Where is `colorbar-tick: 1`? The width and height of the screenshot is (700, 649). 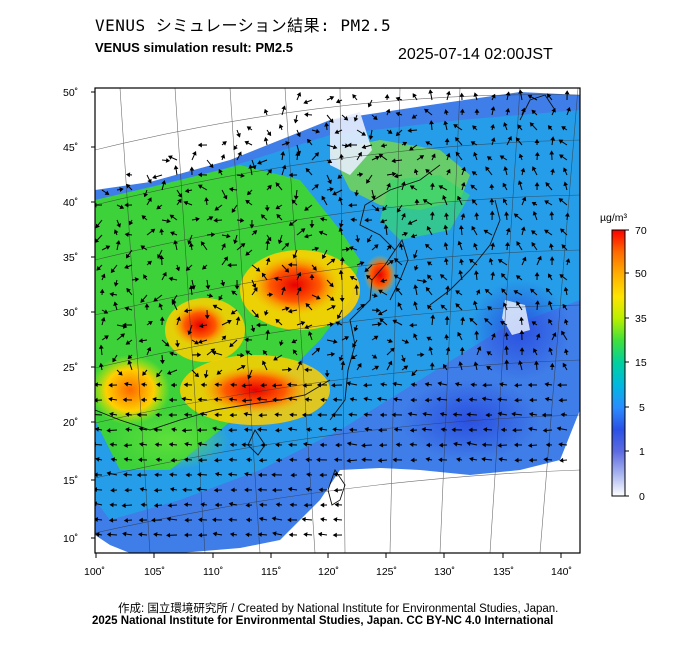
colorbar-tick: 1 is located at coordinates (642, 452).